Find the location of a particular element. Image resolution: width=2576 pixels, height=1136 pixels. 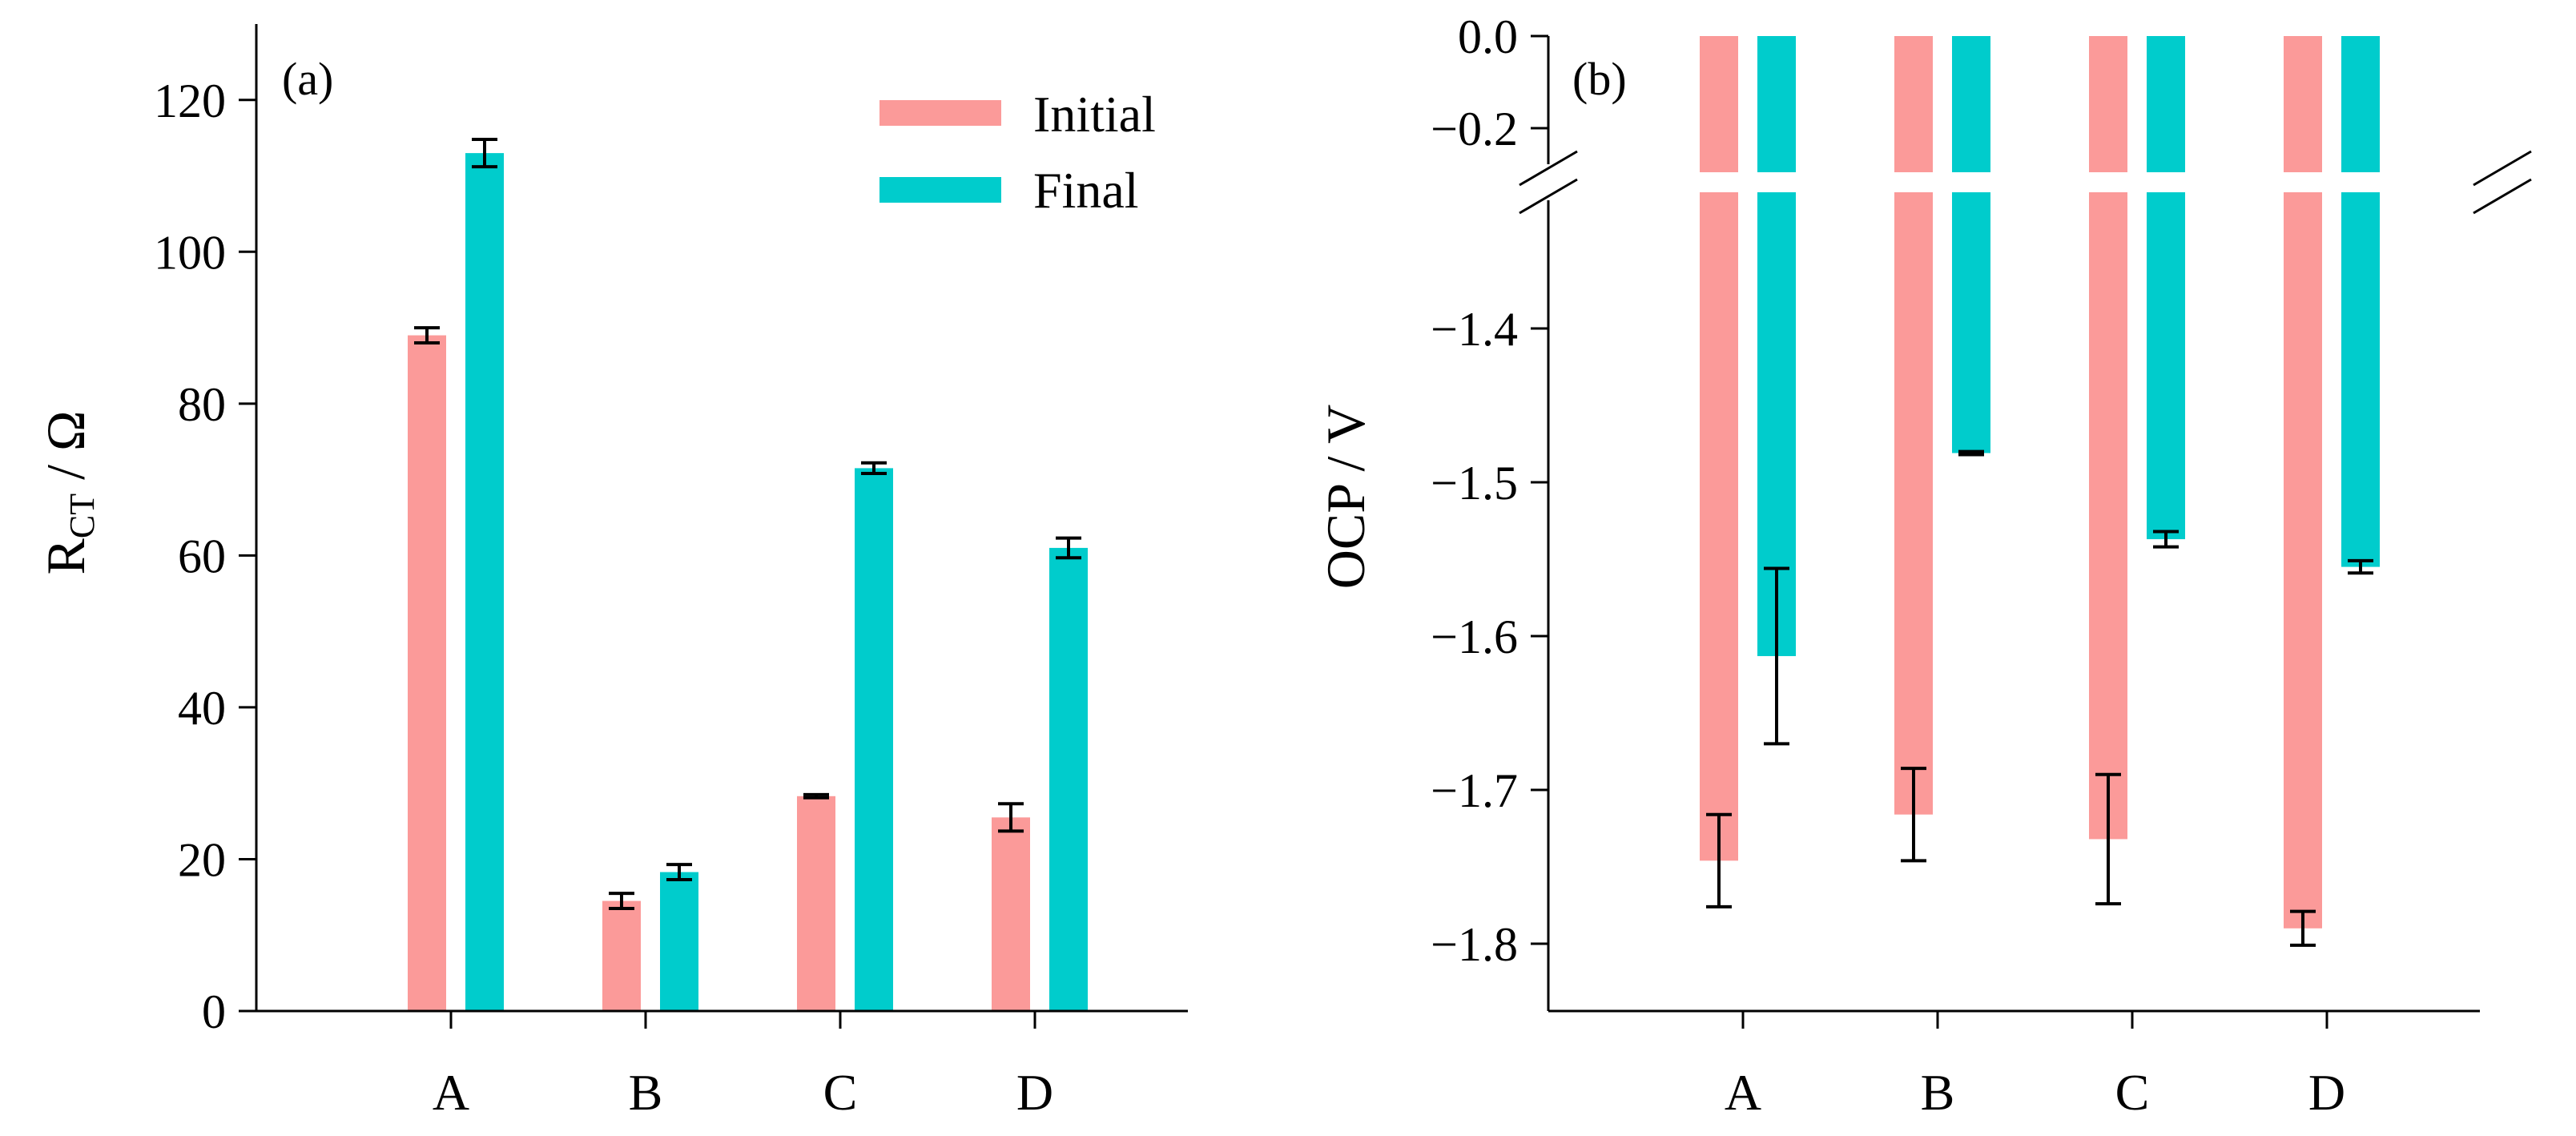

panel-b-y-tick-label: −1.5 is located at coordinates (1474, 483).